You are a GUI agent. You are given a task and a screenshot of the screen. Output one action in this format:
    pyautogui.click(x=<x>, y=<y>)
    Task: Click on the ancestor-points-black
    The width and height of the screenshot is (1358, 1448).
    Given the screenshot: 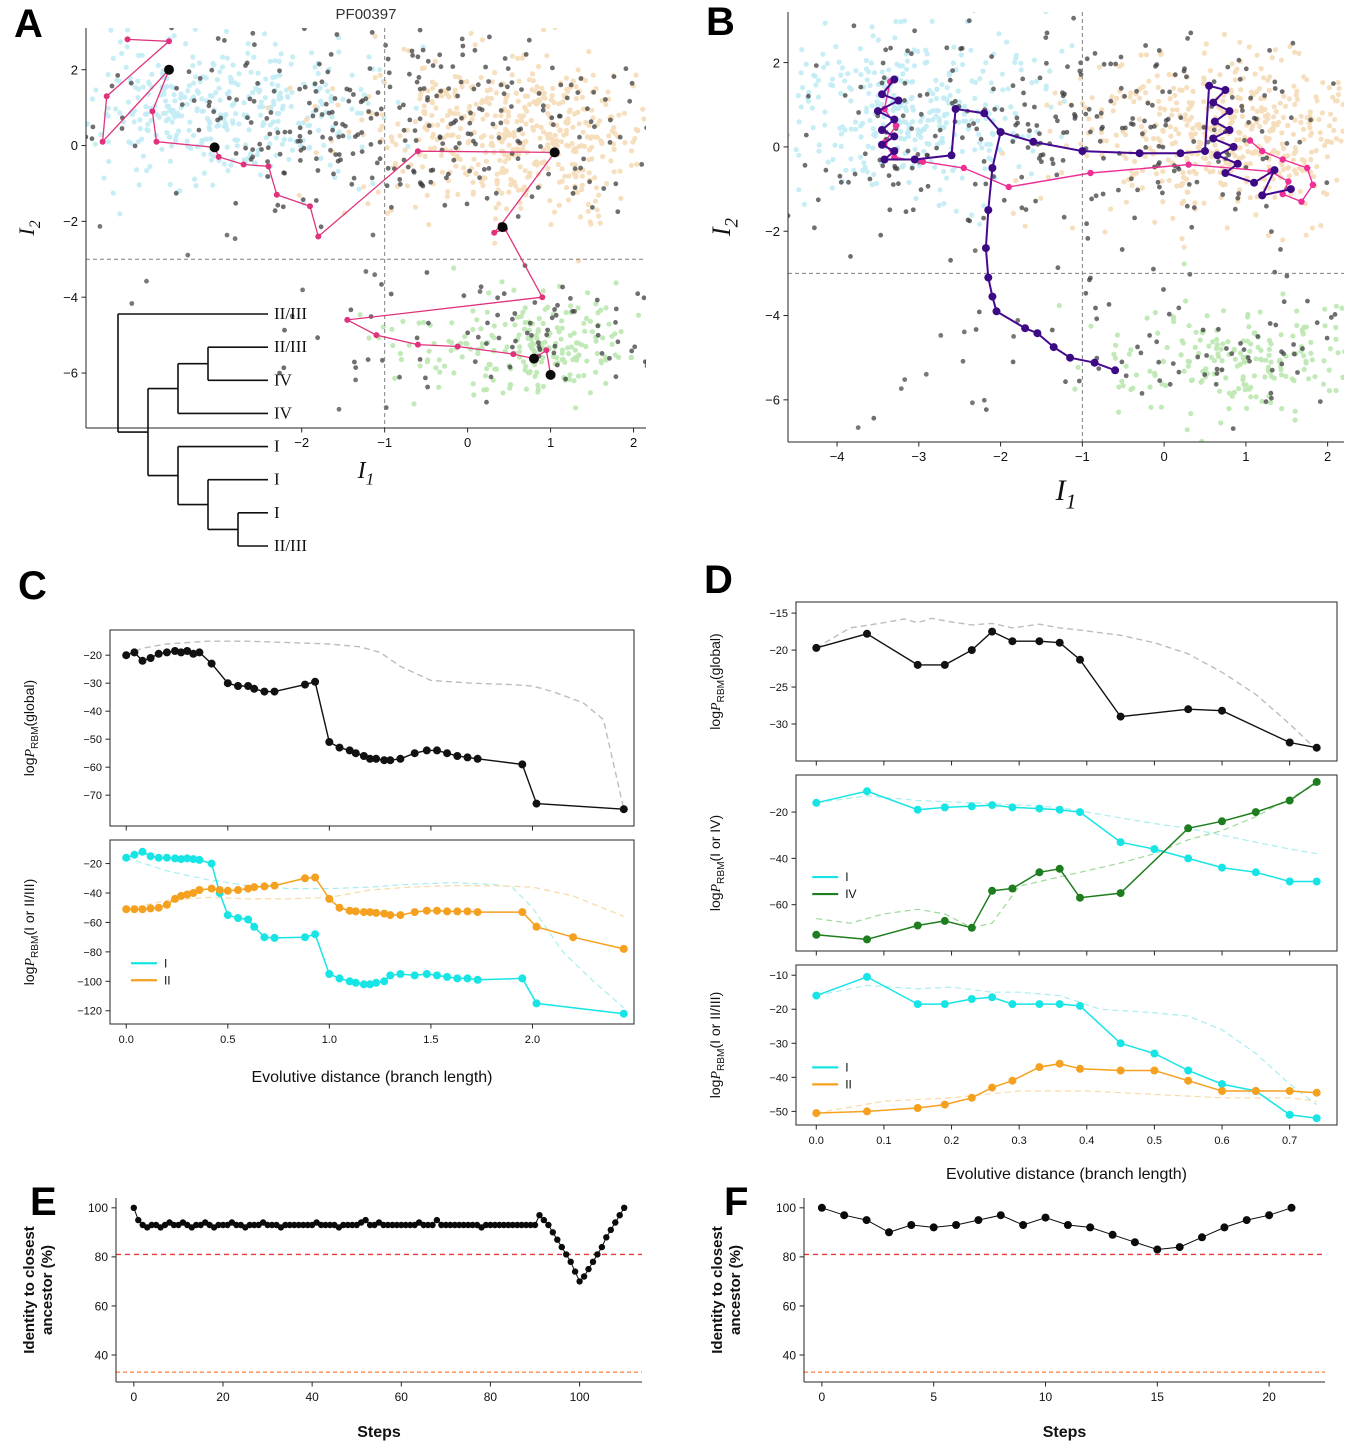 What is the action you would take?
    pyautogui.click(x=362, y=222)
    